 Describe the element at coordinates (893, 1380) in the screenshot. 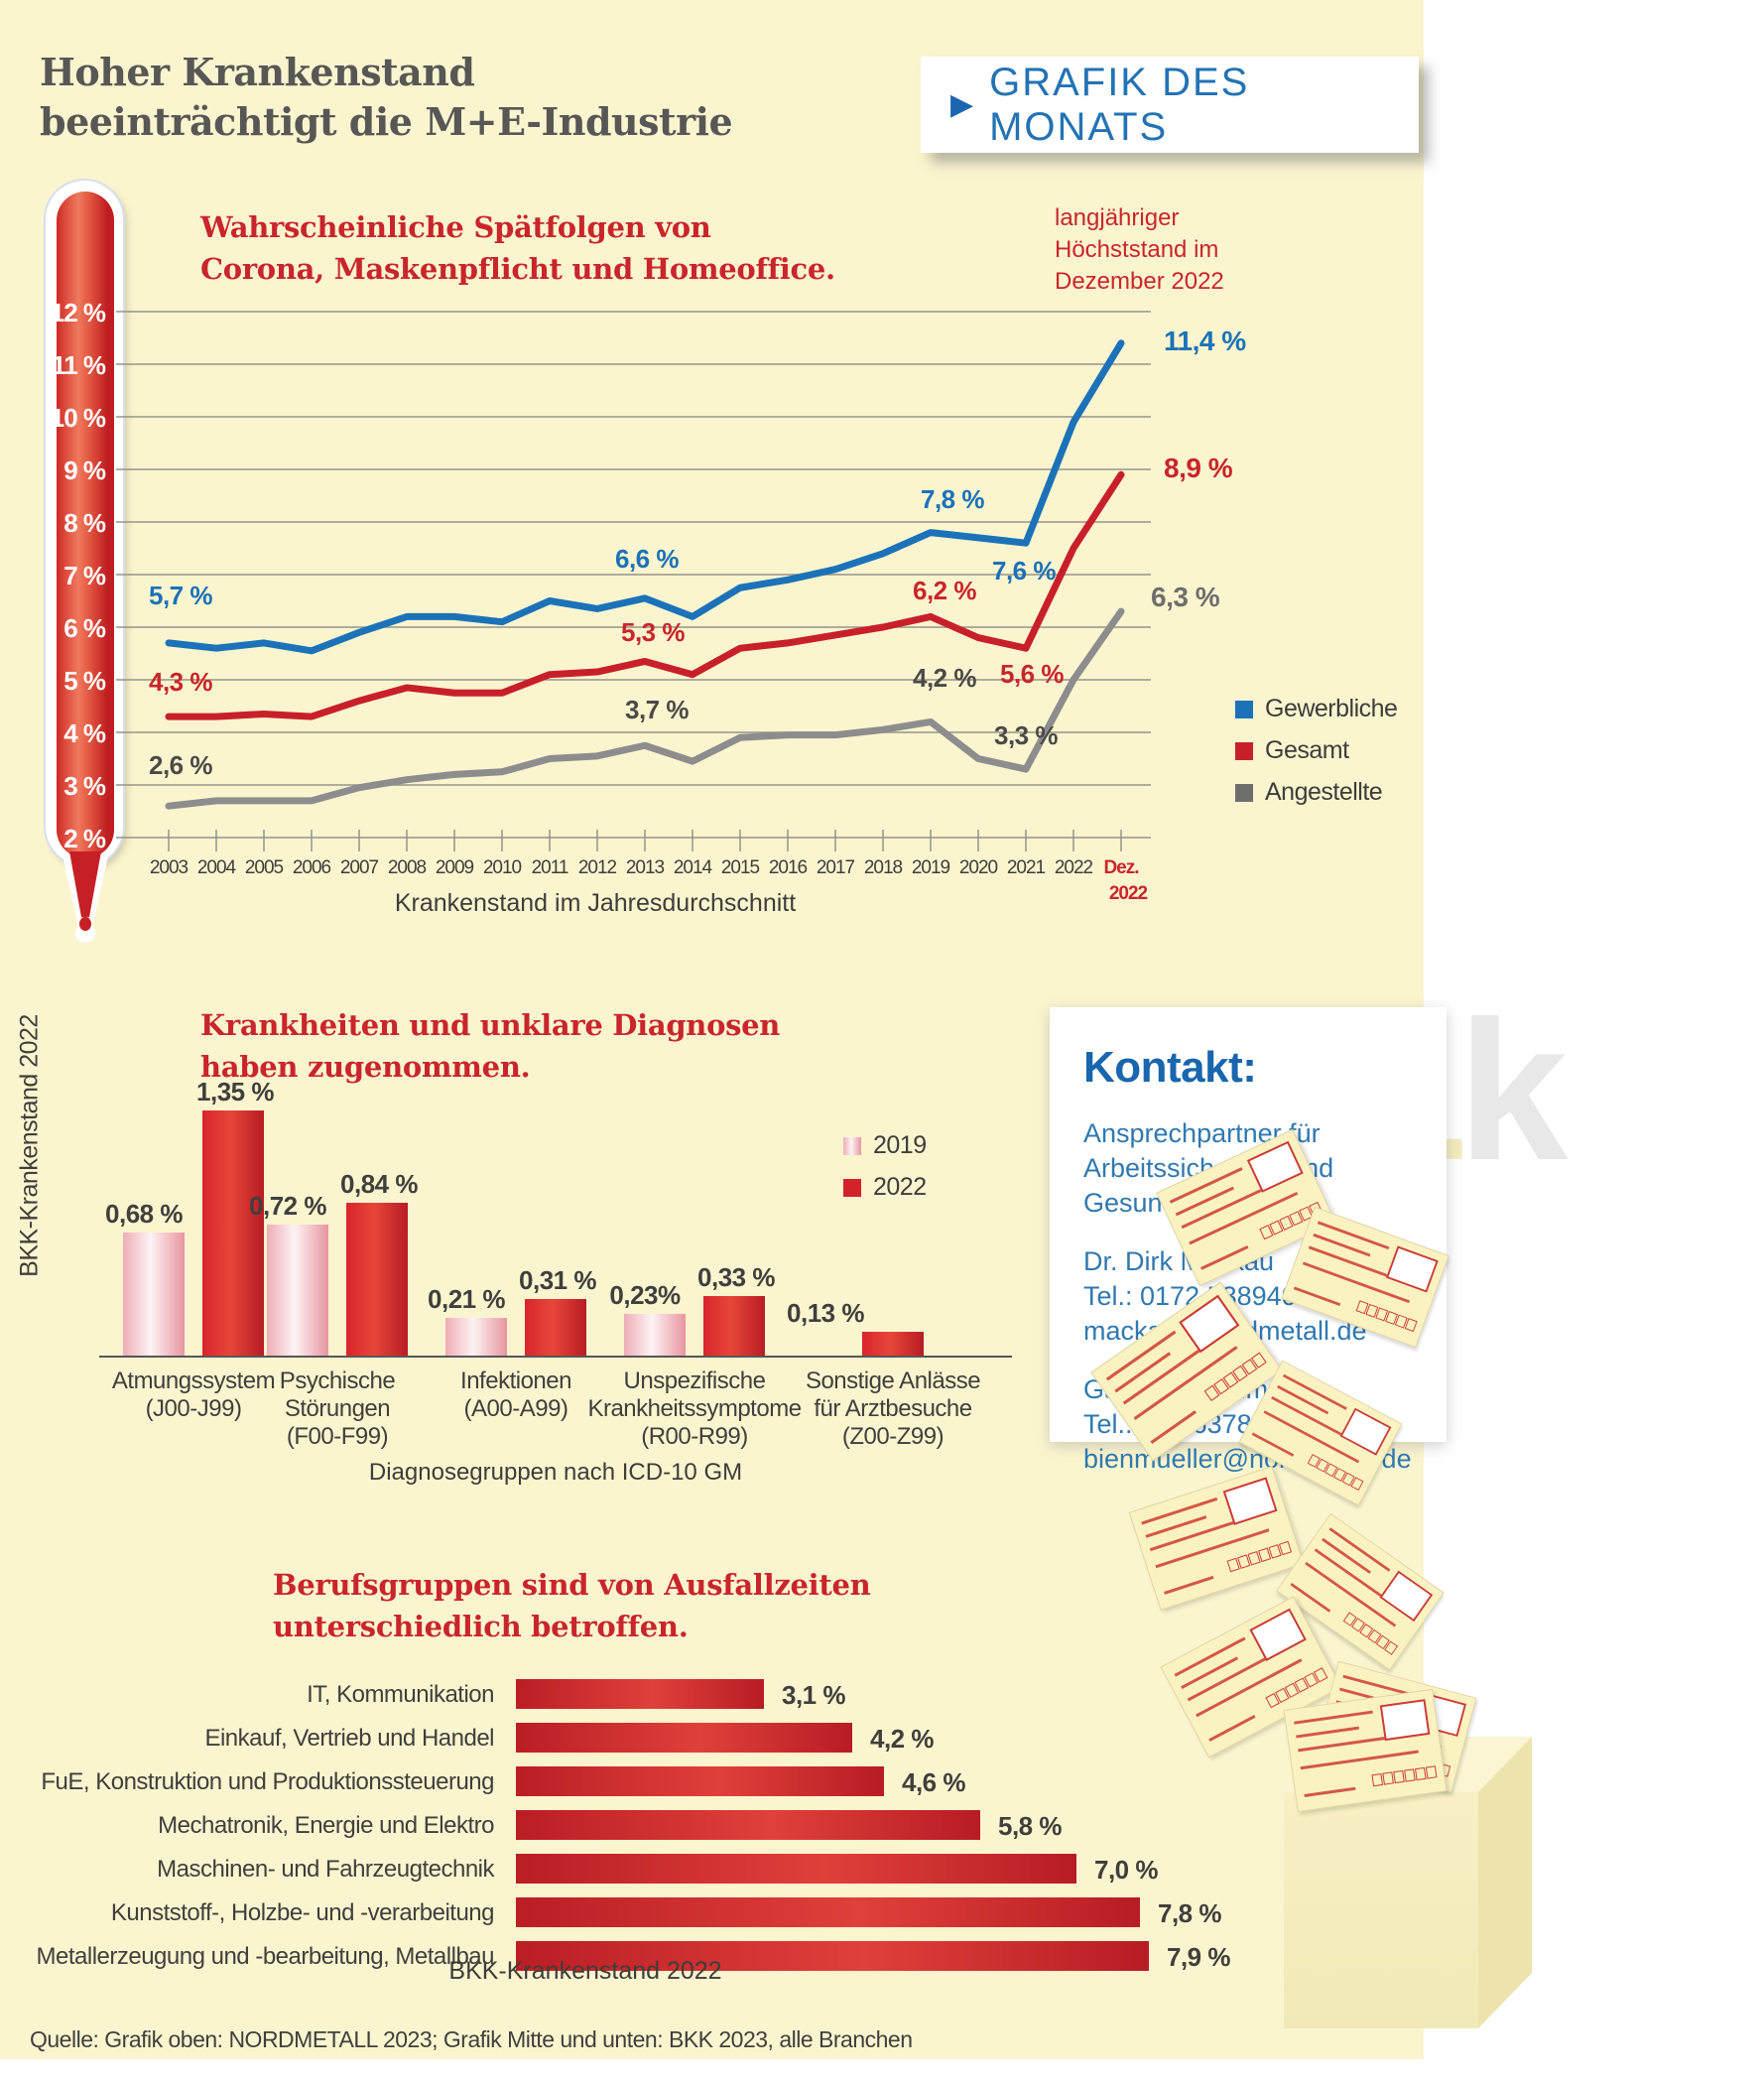

I see `bar-category-label: Sonstige Anlässe` at that location.